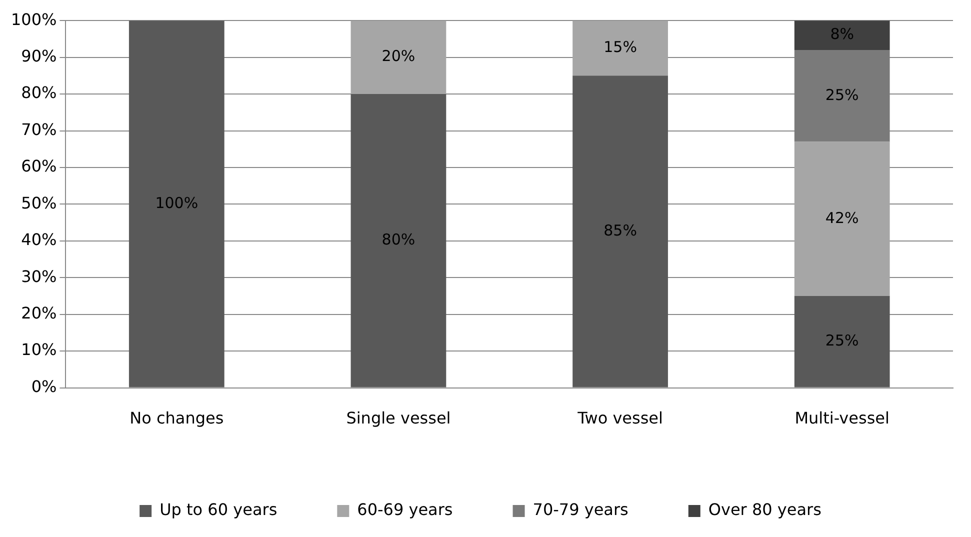 Image resolution: width=971 pixels, height=537 pixels. I want to click on y-tick-label: 40%, so click(39, 240).